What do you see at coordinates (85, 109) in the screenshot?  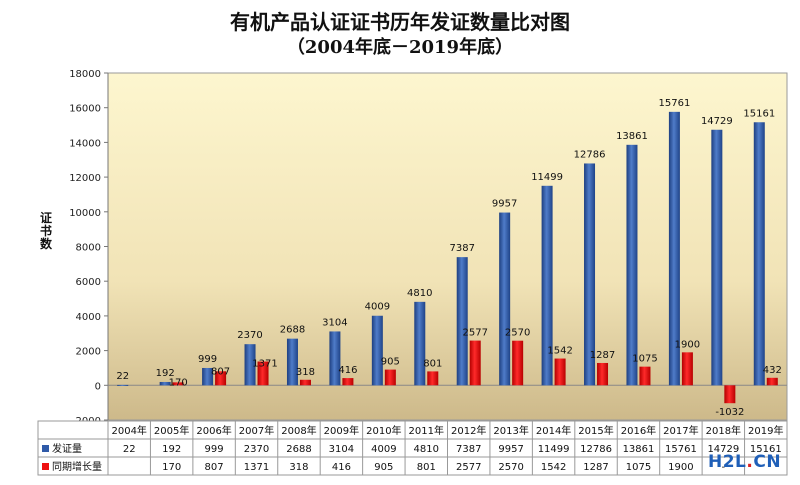 I see `y-tick-label: 16000` at bounding box center [85, 109].